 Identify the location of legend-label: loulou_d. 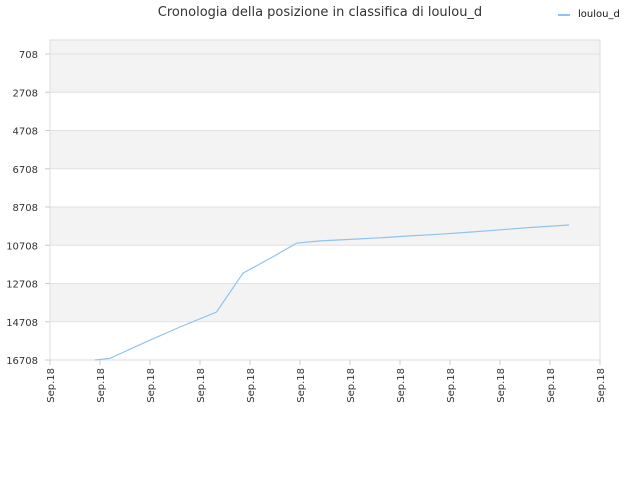
(599, 14).